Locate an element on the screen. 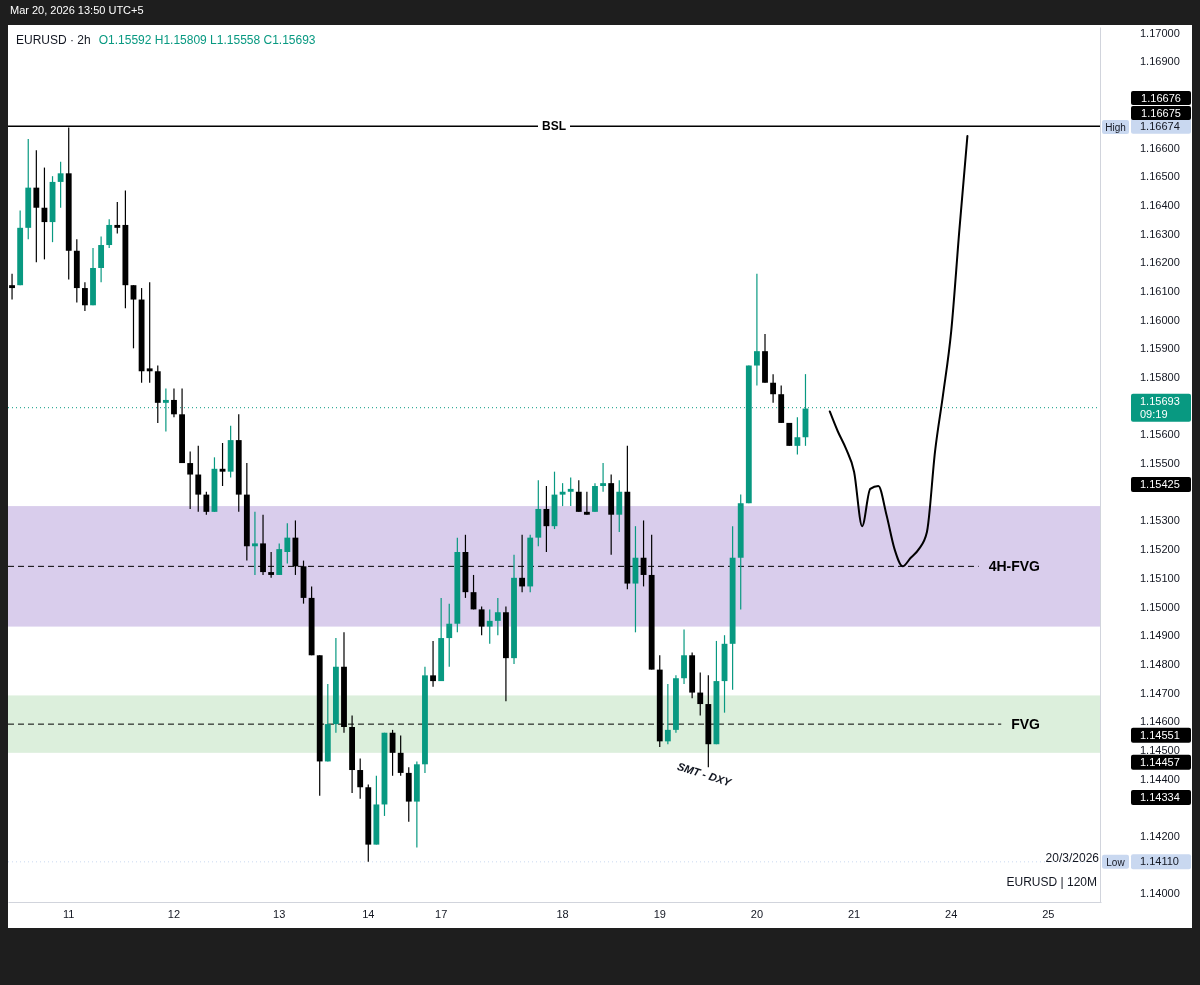  x-tick-label: 19 is located at coordinates (659, 913).